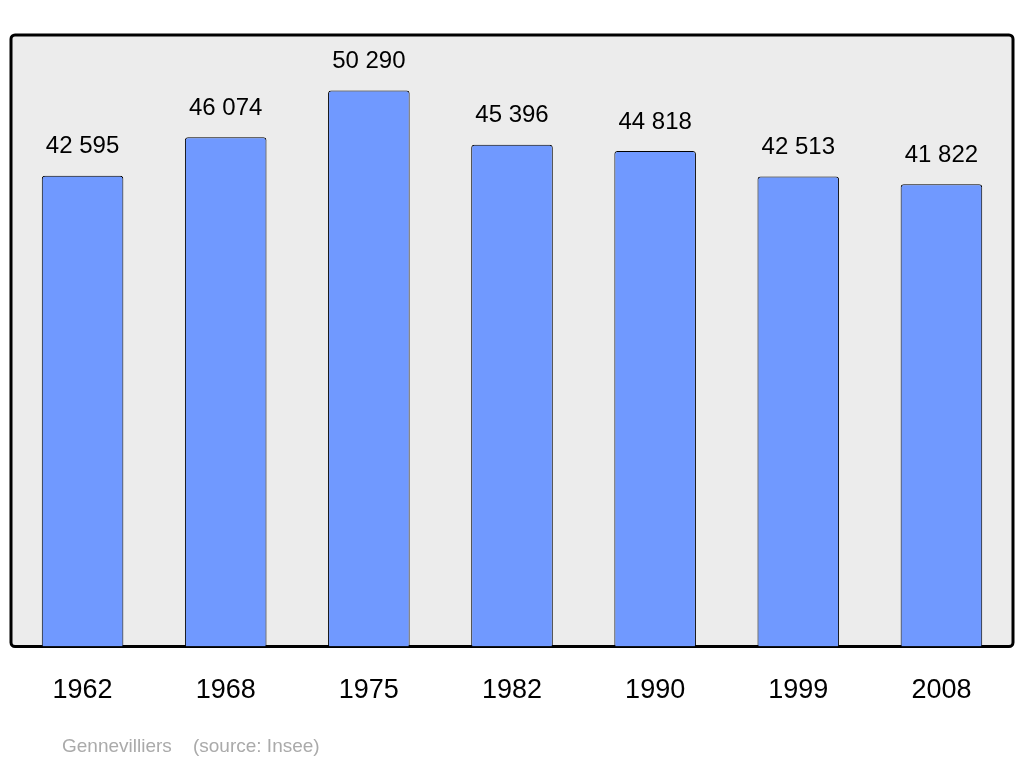 Image resolution: width=1024 pixels, height=765 pixels. I want to click on x-tick-label: 1975, so click(368, 689).